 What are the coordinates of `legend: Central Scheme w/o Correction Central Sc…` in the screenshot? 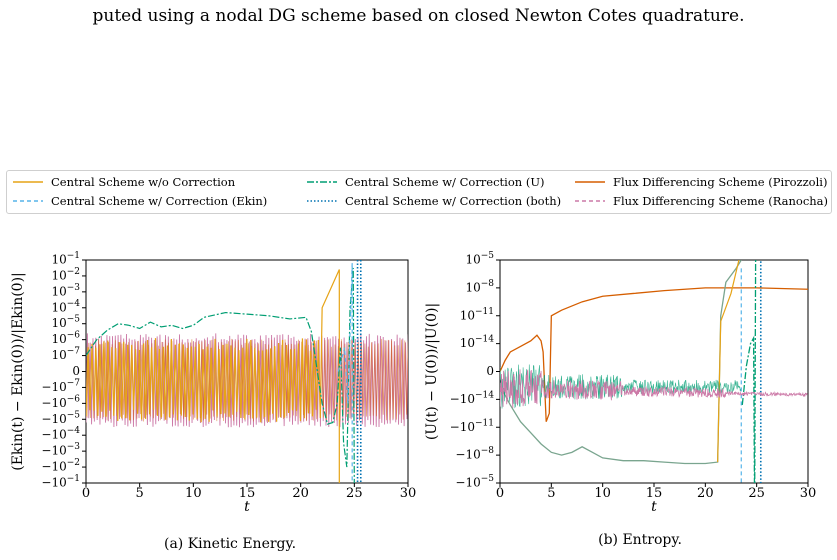 It's located at (419, 192).